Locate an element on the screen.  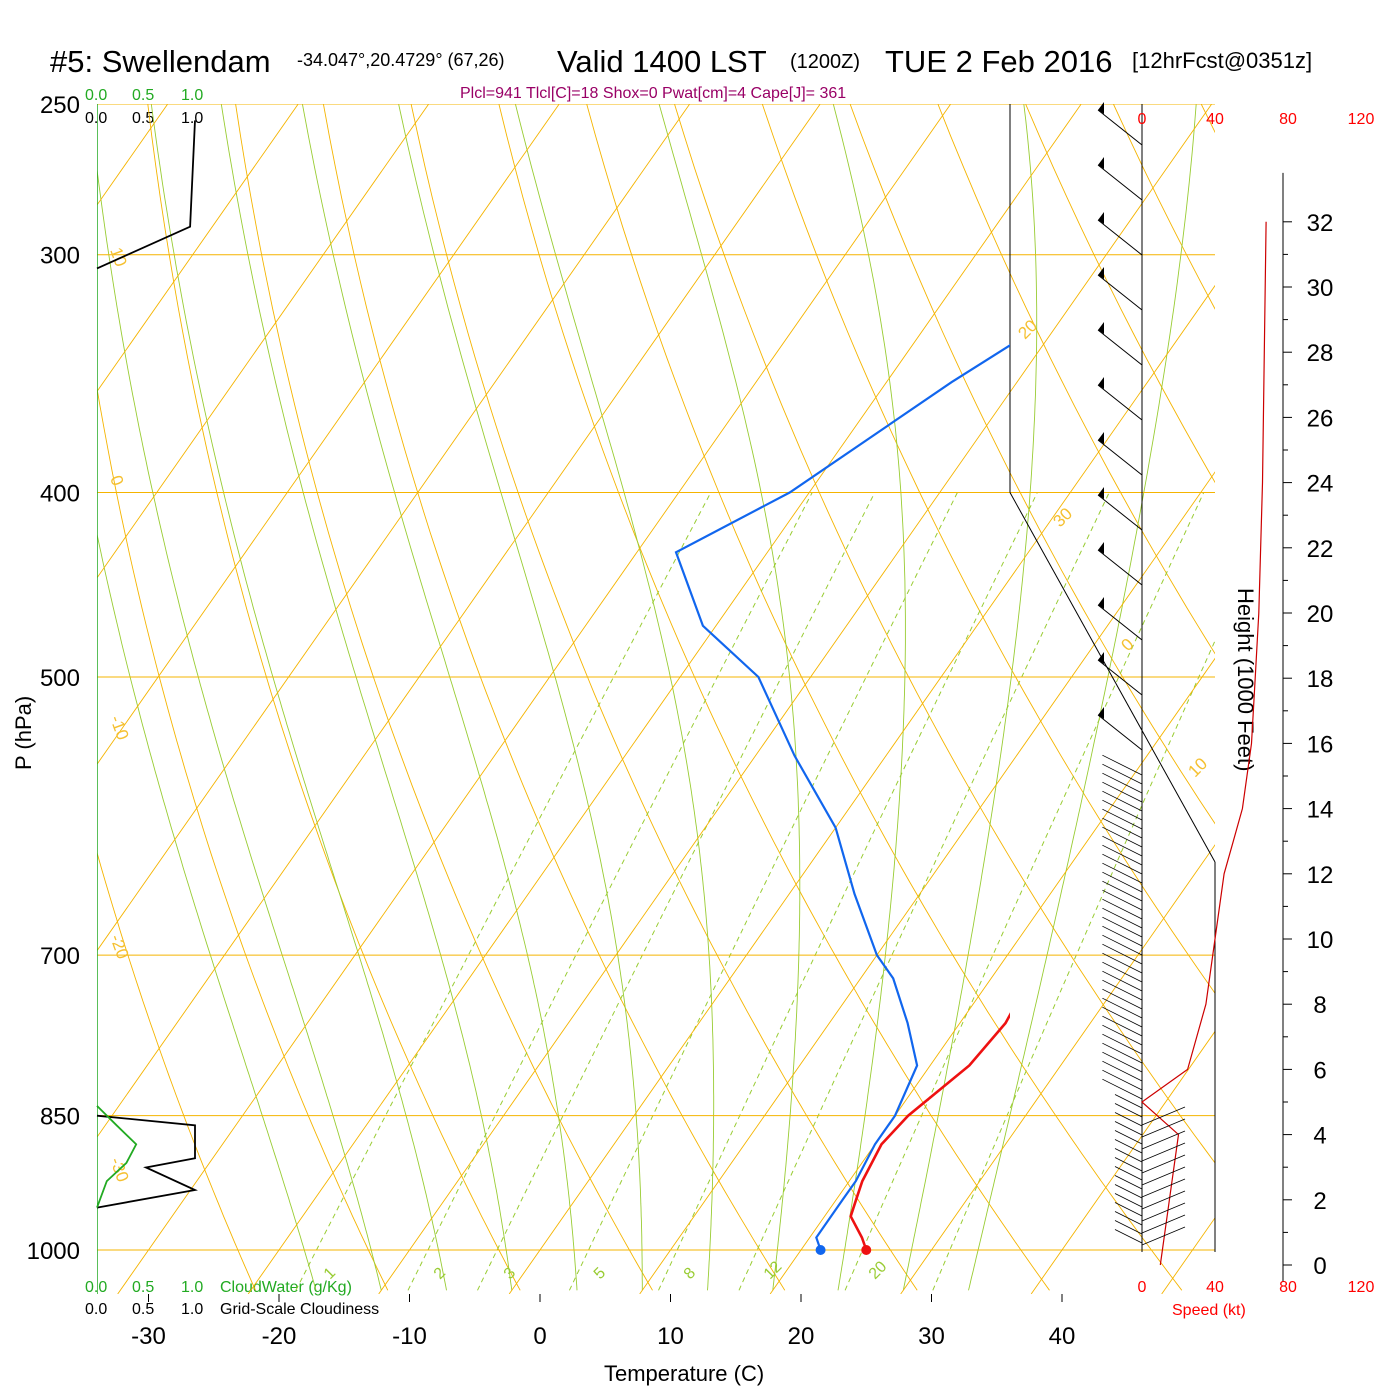
mixing-ratio-line is located at coordinates (1073, 965).